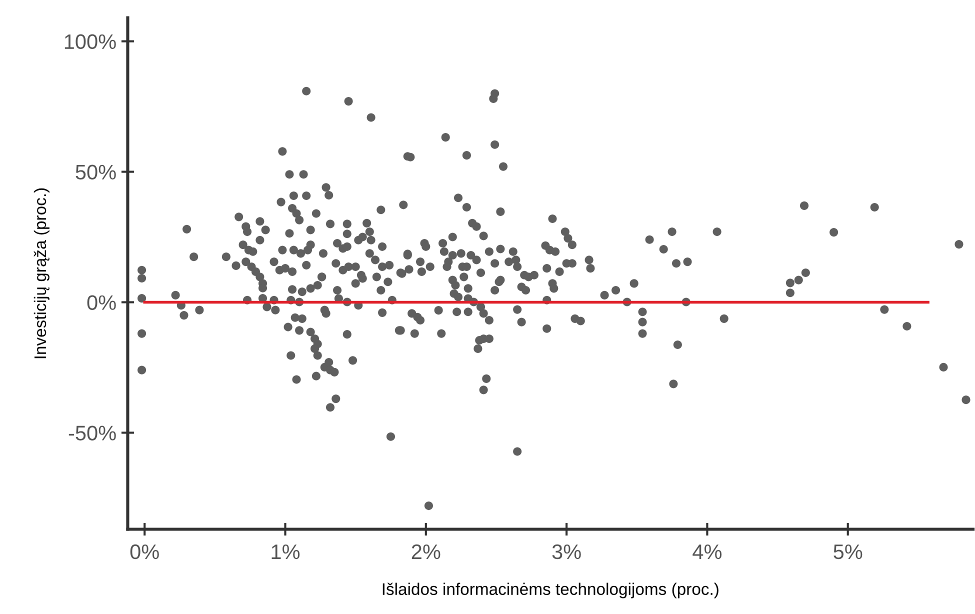 The width and height of the screenshot is (975, 614). I want to click on x-tick-label: 2%, so click(426, 552).